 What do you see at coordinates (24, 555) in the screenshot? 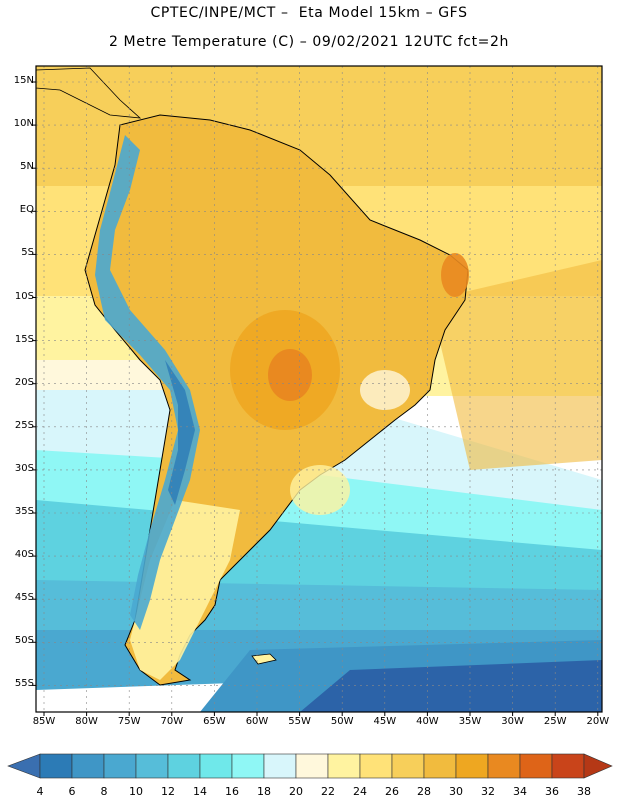
I see `lat-label: 40S` at bounding box center [24, 555].